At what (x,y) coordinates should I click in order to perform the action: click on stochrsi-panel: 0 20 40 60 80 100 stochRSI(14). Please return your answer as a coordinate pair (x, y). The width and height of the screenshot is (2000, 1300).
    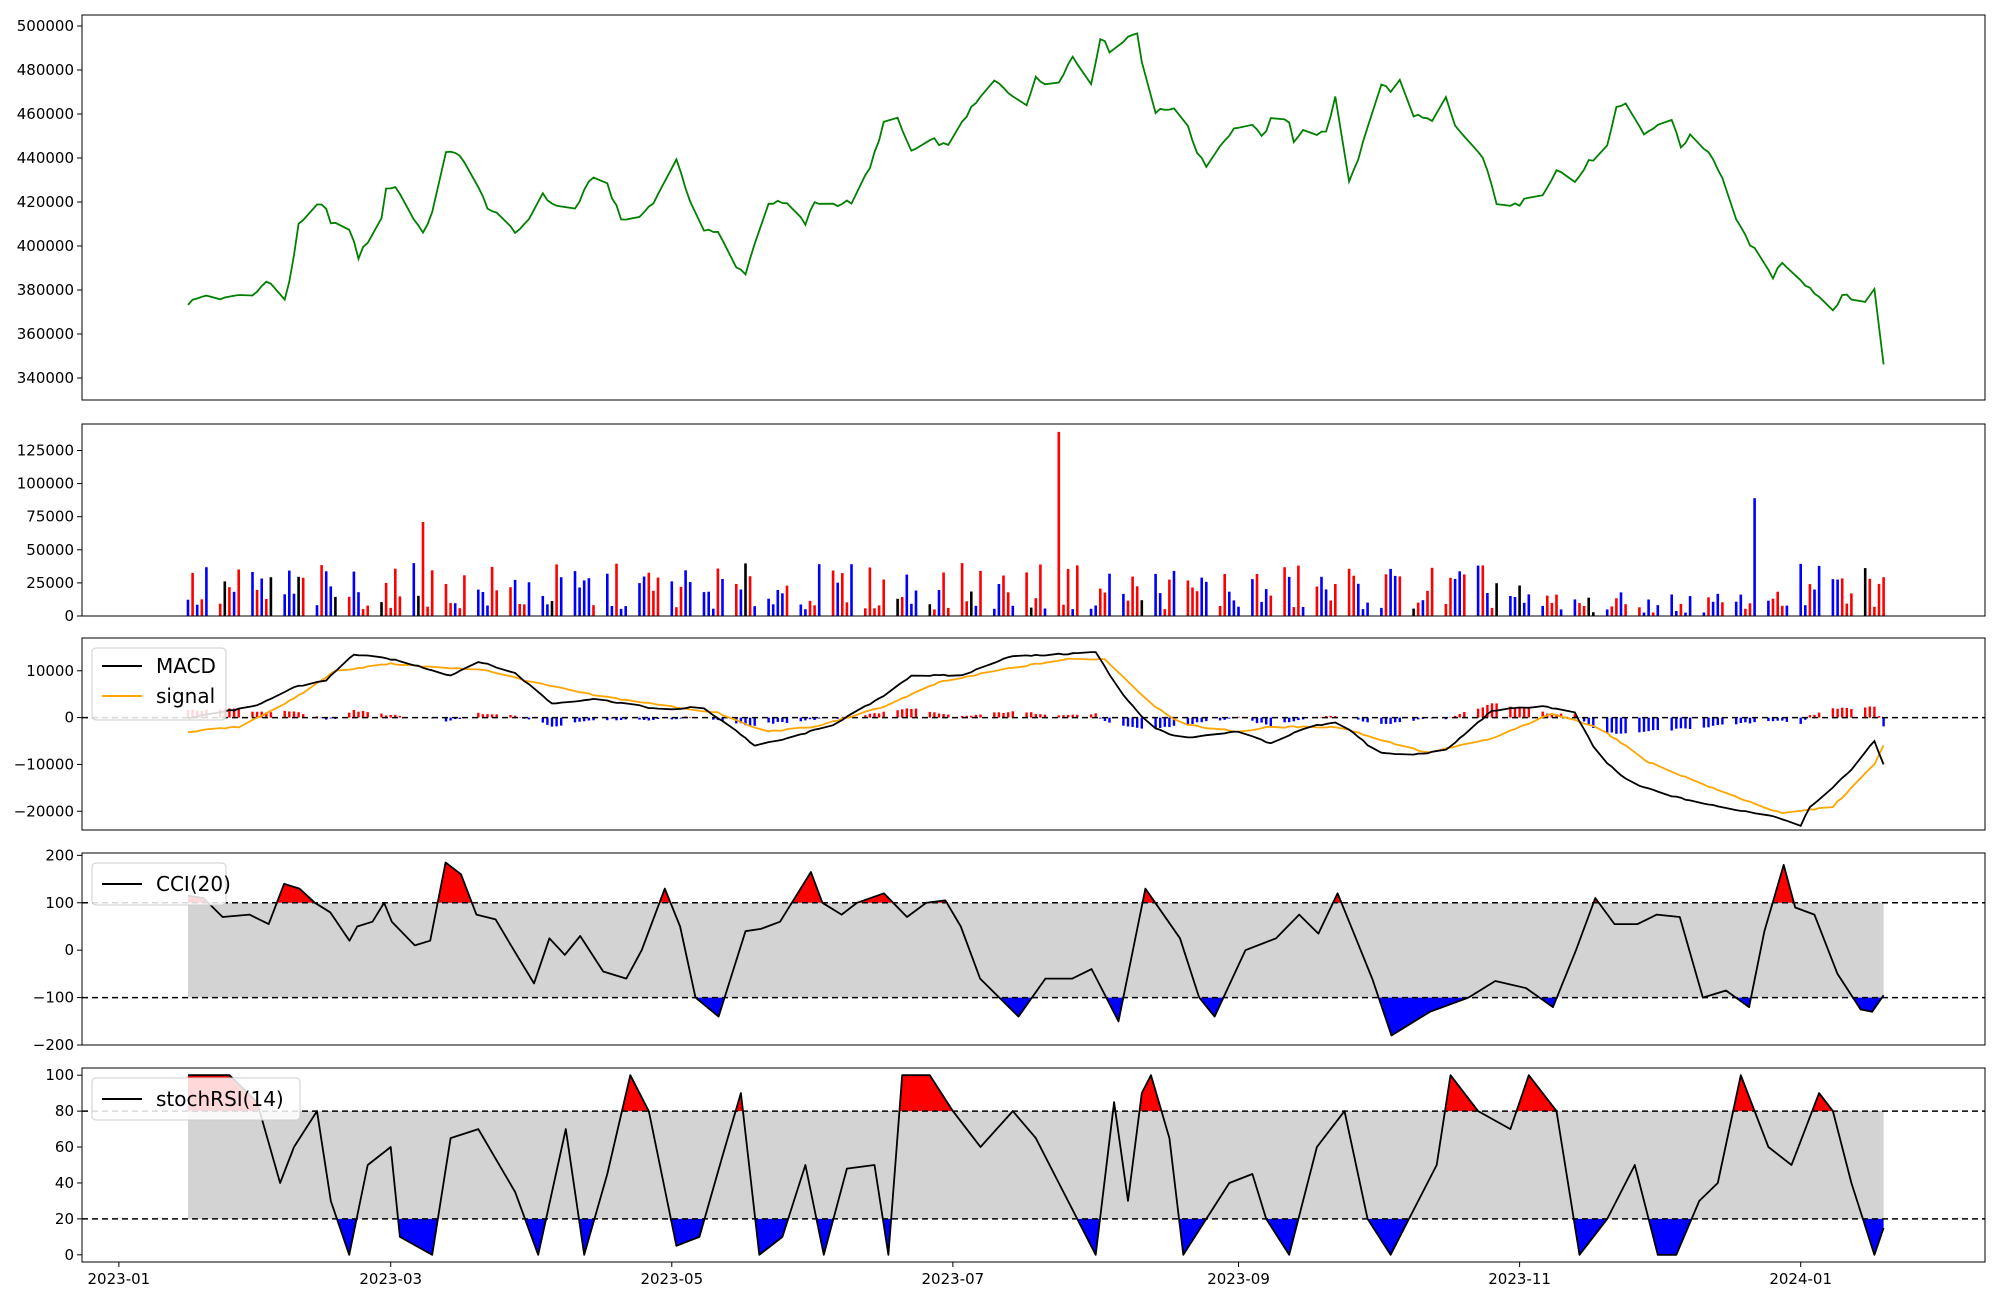
    Looking at the image, I should click on (1015, 1165).